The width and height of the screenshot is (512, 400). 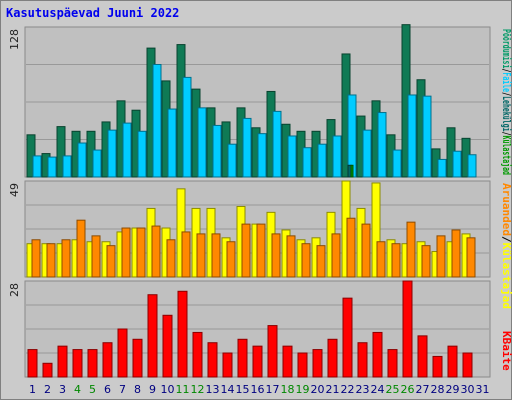 I want to click on x-tick-label: 3, so click(x=62, y=389).